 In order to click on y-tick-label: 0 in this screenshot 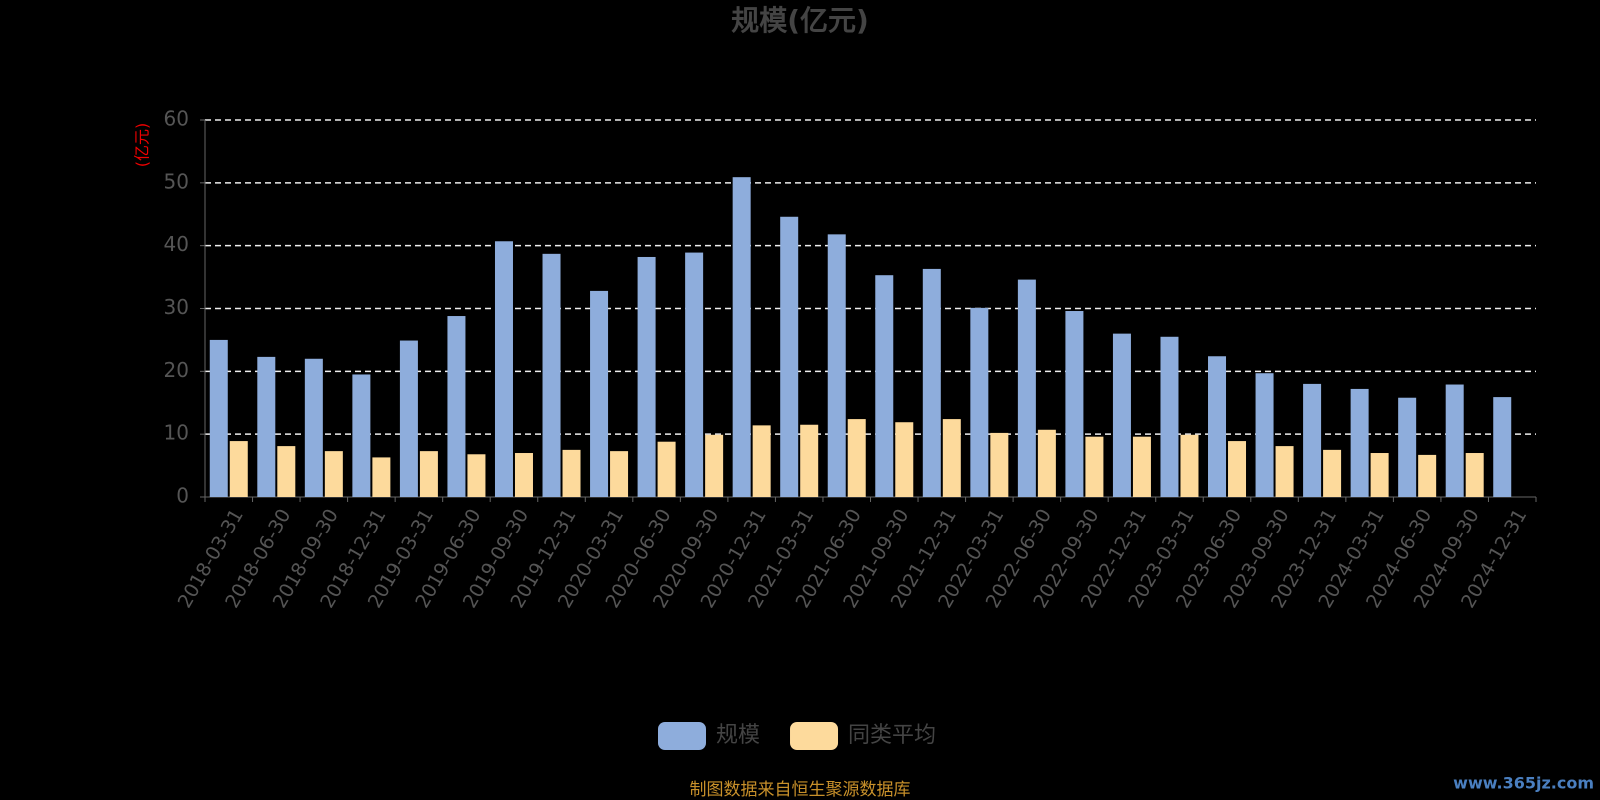, I will do `click(182, 496)`.